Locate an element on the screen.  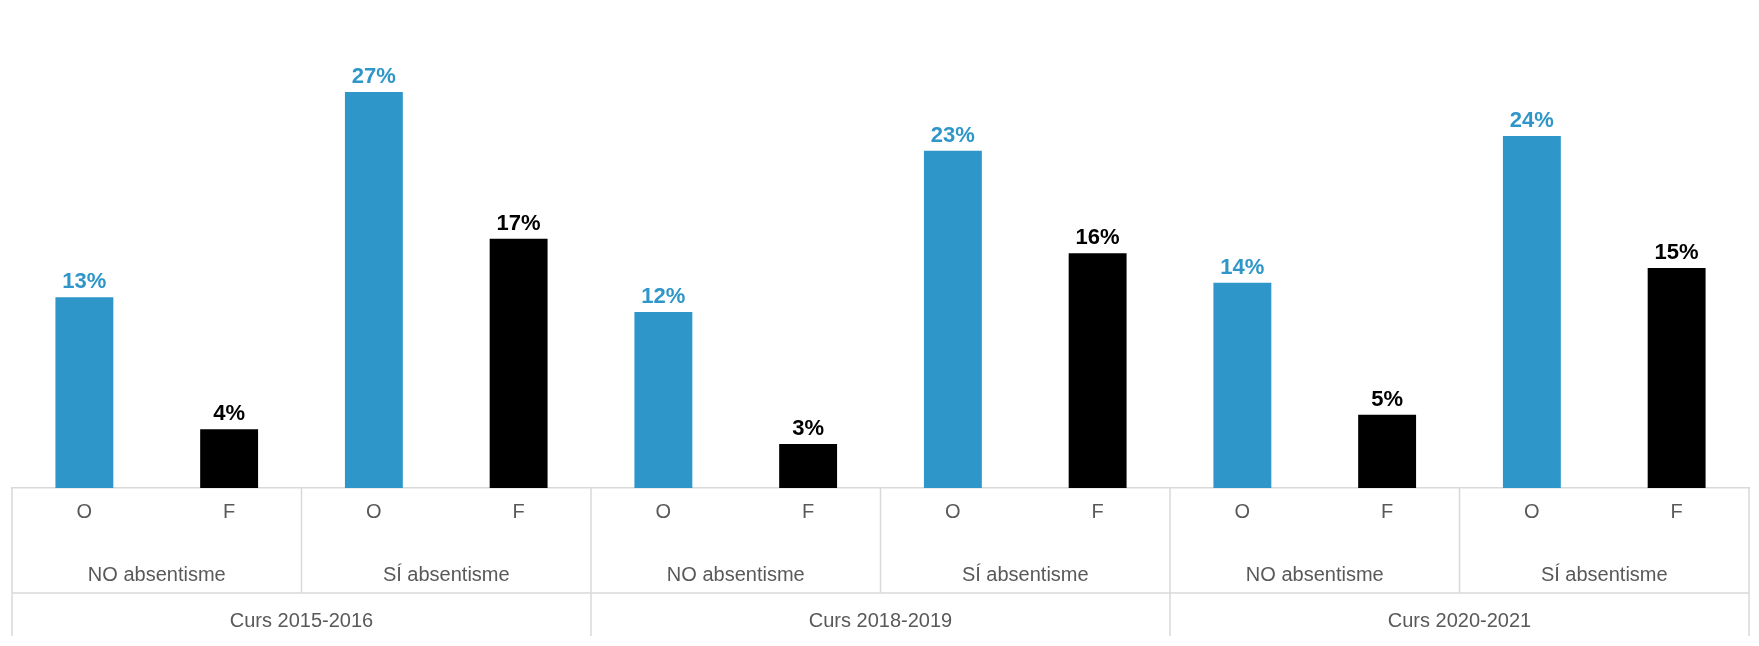
data-label: 13% is located at coordinates (84, 281).